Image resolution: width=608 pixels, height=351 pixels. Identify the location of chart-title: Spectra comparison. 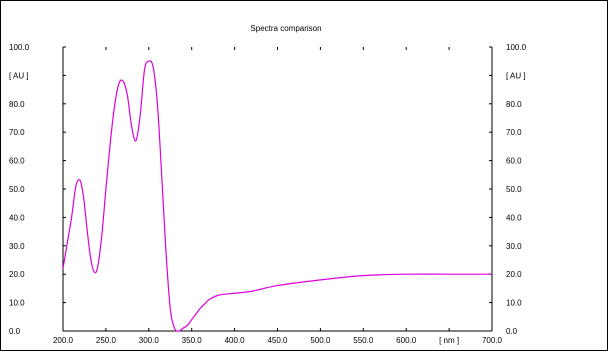
(285, 28).